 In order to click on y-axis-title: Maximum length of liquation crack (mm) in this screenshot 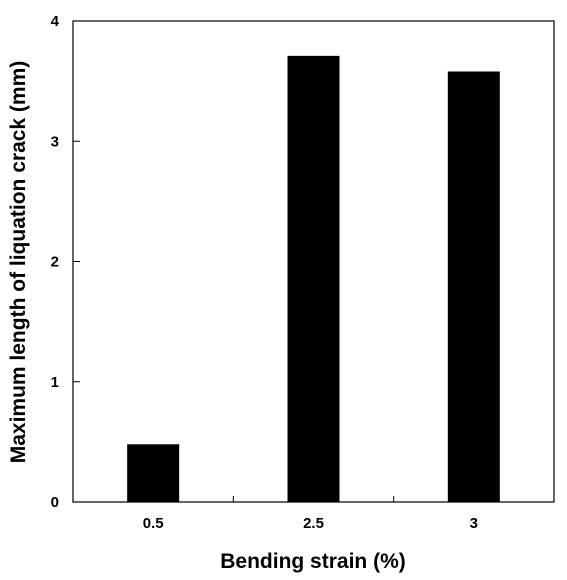, I will do `click(18, 262)`.